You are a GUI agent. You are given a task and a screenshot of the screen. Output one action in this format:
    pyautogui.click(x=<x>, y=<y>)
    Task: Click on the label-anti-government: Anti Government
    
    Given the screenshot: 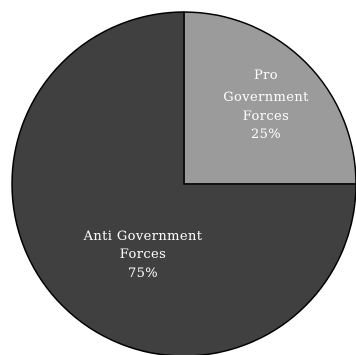 What is the action you would take?
    pyautogui.click(x=143, y=236)
    